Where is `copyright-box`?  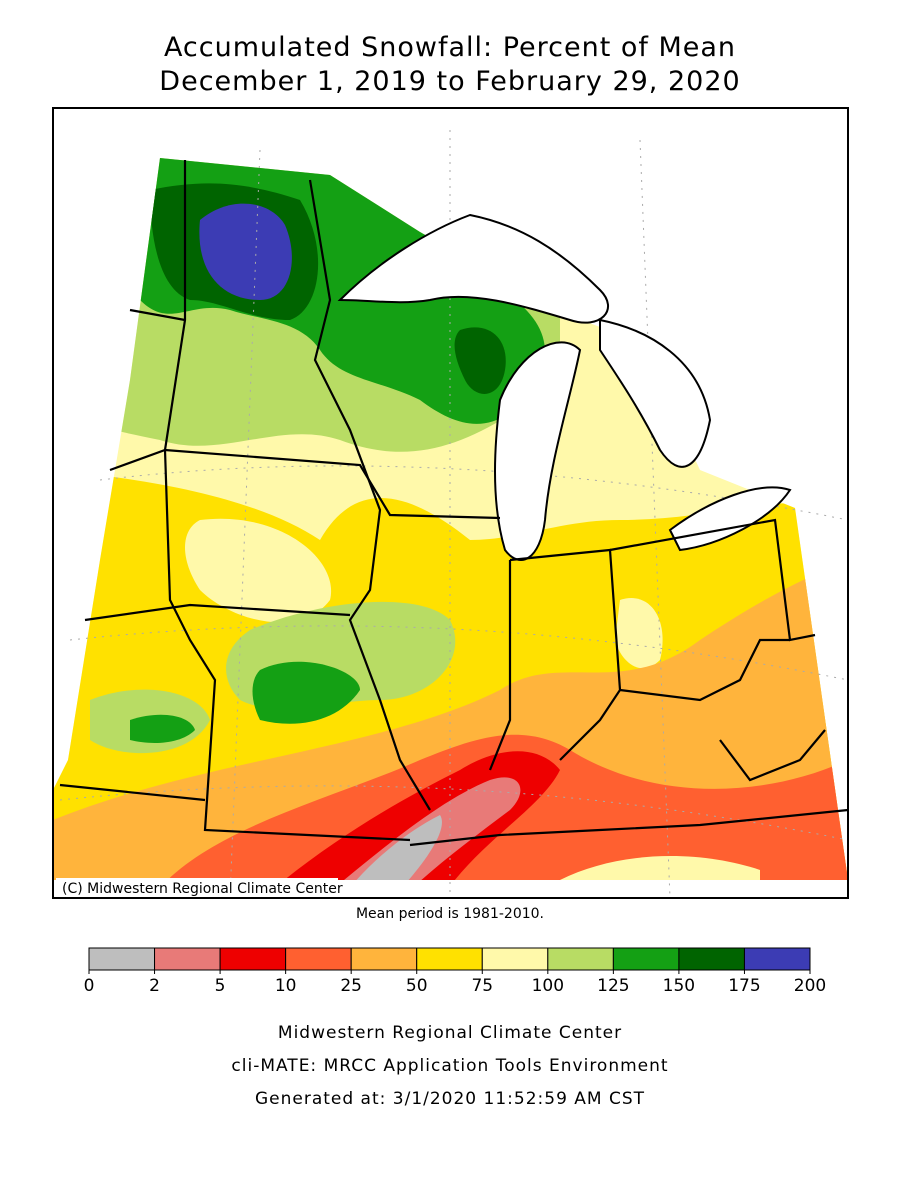
copyright-box is located at coordinates (197, 887).